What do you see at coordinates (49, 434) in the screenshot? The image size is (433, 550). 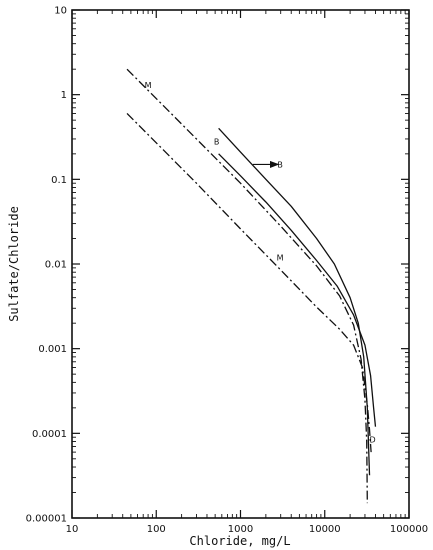 I see `y-tick-label: 0.0001` at bounding box center [49, 434].